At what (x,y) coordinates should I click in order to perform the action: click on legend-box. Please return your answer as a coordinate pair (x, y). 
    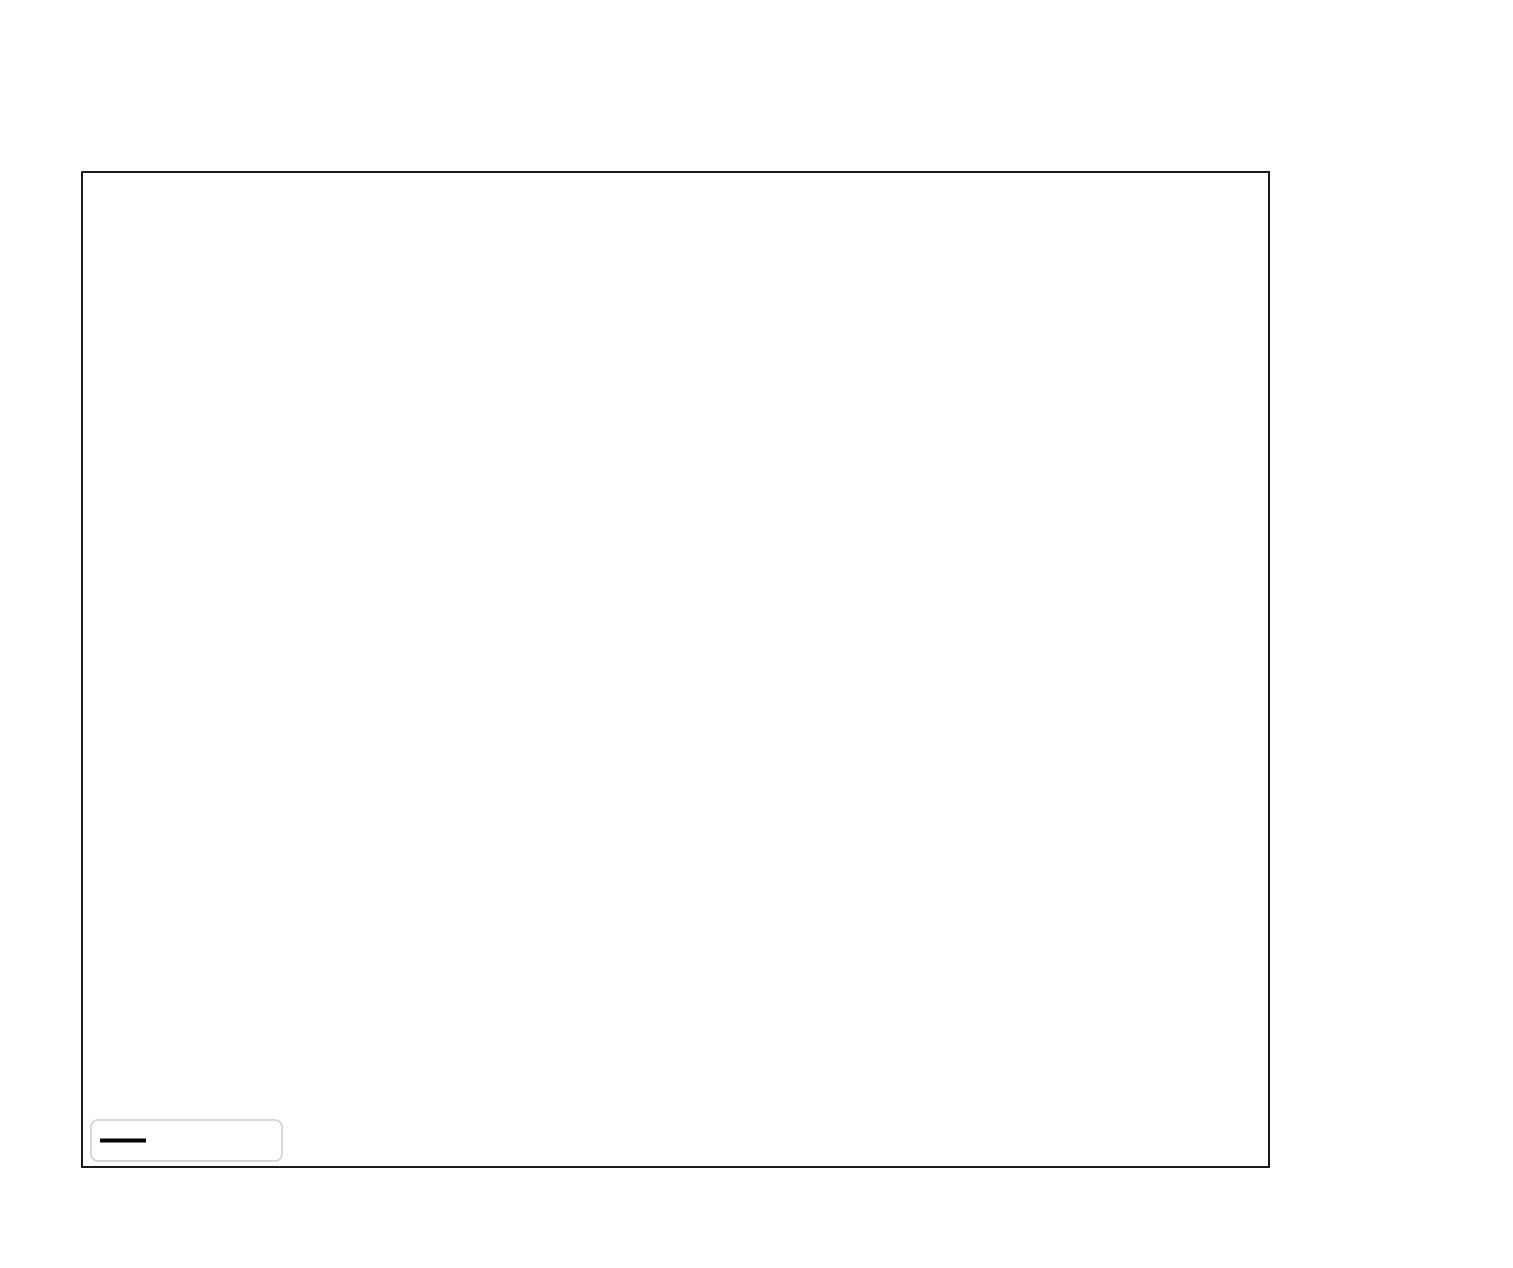
    Looking at the image, I should click on (186, 1140).